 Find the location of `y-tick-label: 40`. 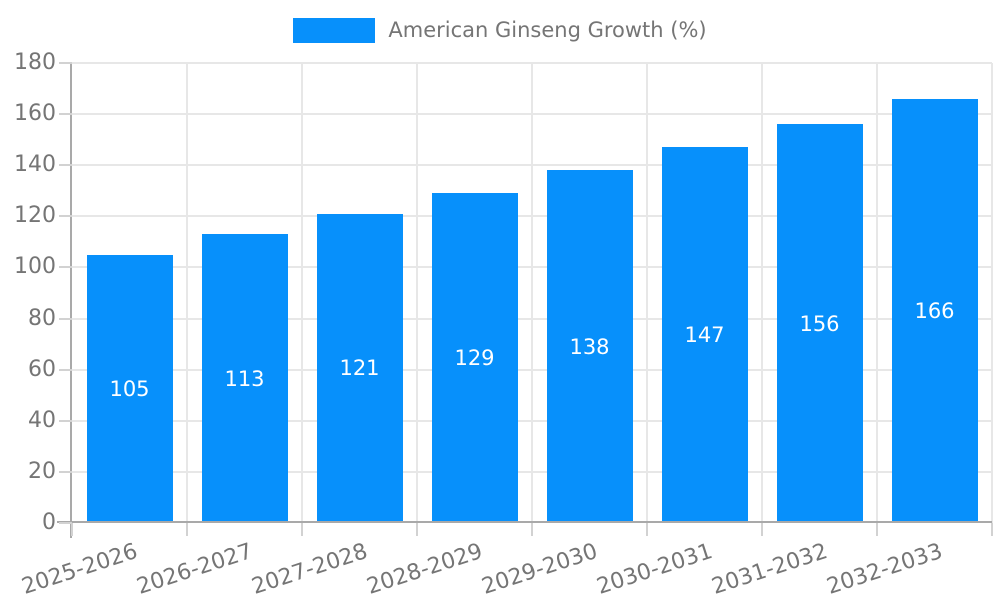

y-tick-label: 40 is located at coordinates (42, 420).